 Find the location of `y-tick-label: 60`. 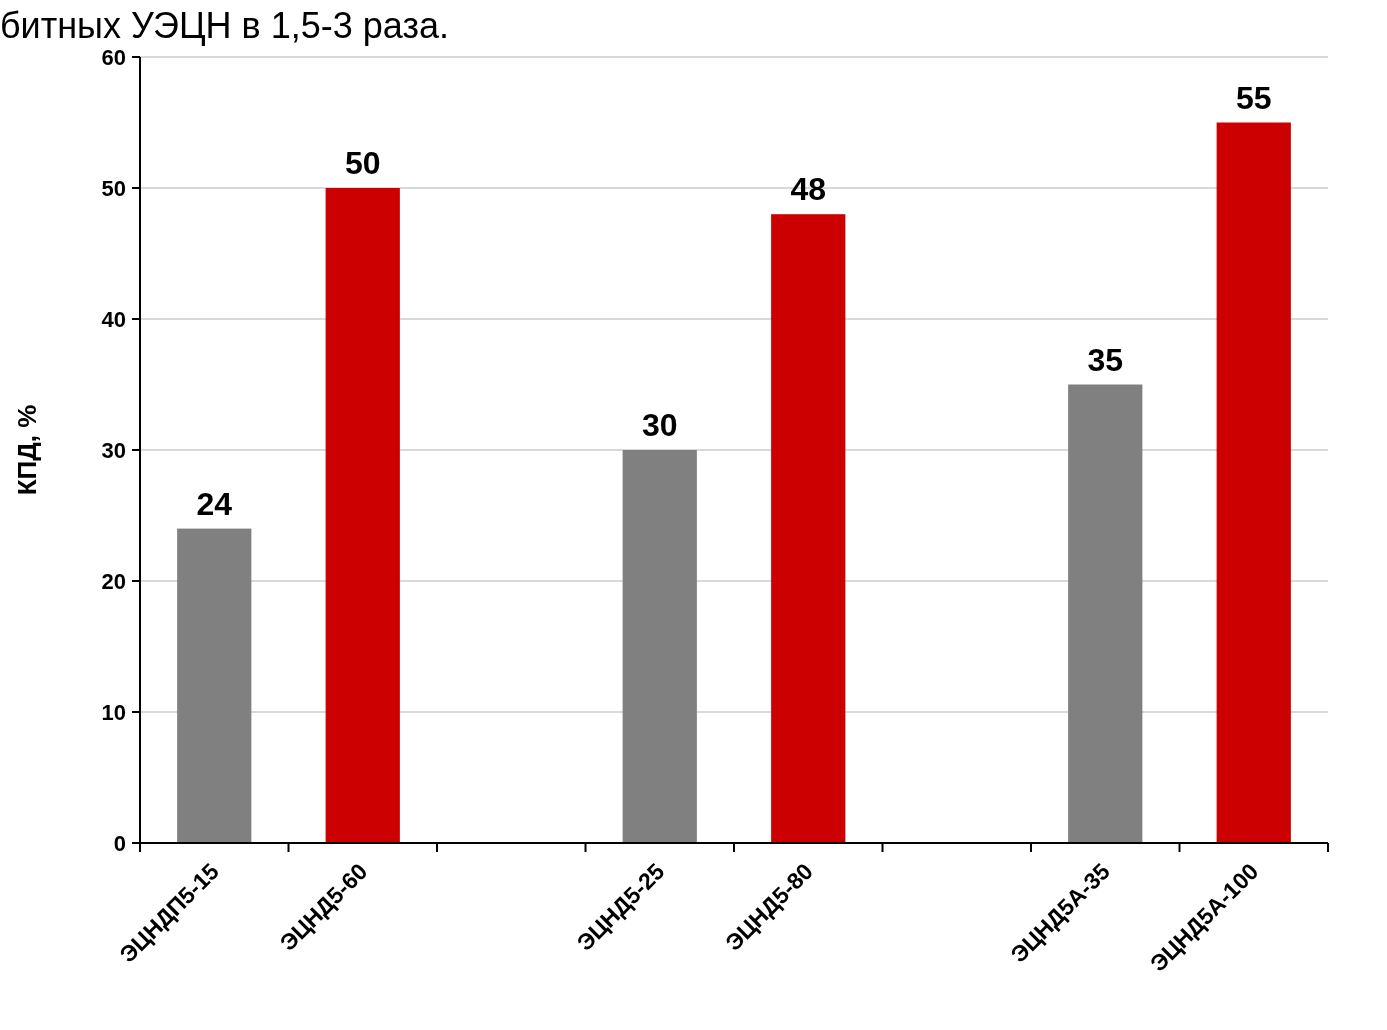

y-tick-label: 60 is located at coordinates (113, 57).